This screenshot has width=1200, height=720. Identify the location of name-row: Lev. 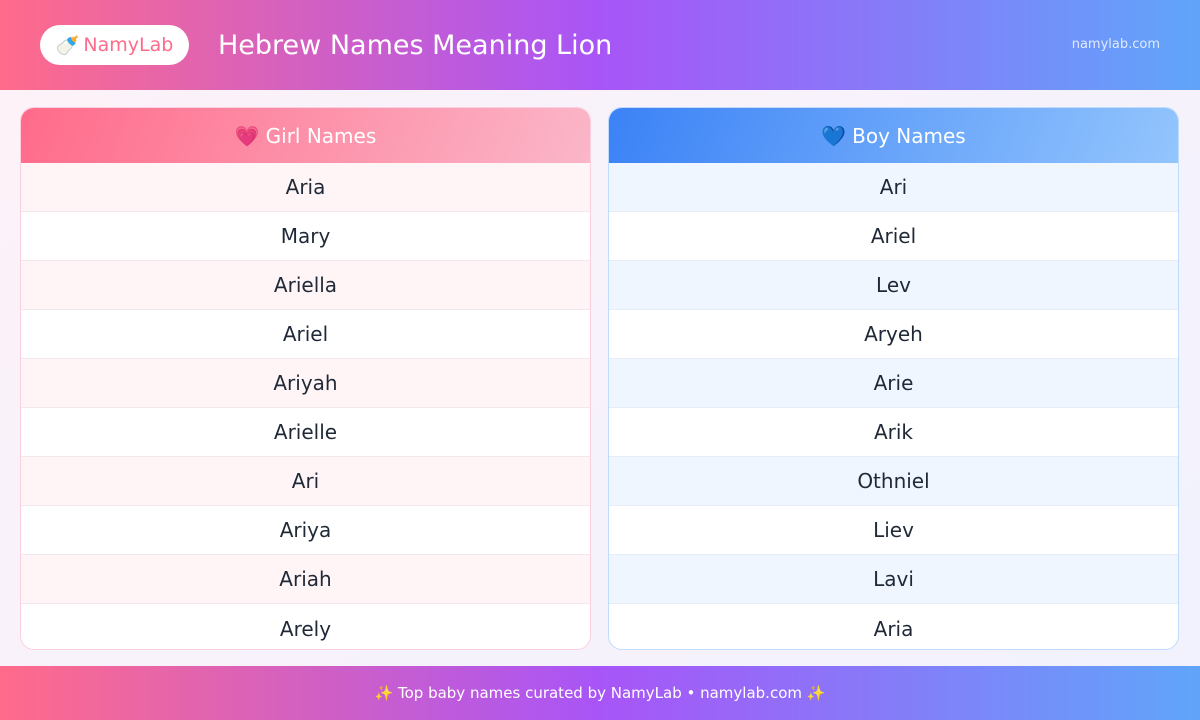
(893, 285).